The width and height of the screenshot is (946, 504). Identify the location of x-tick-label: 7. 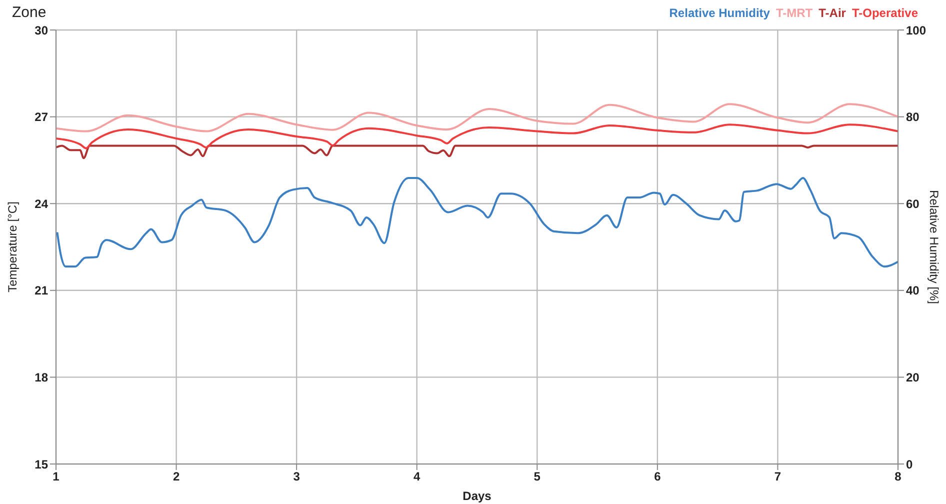
(778, 477).